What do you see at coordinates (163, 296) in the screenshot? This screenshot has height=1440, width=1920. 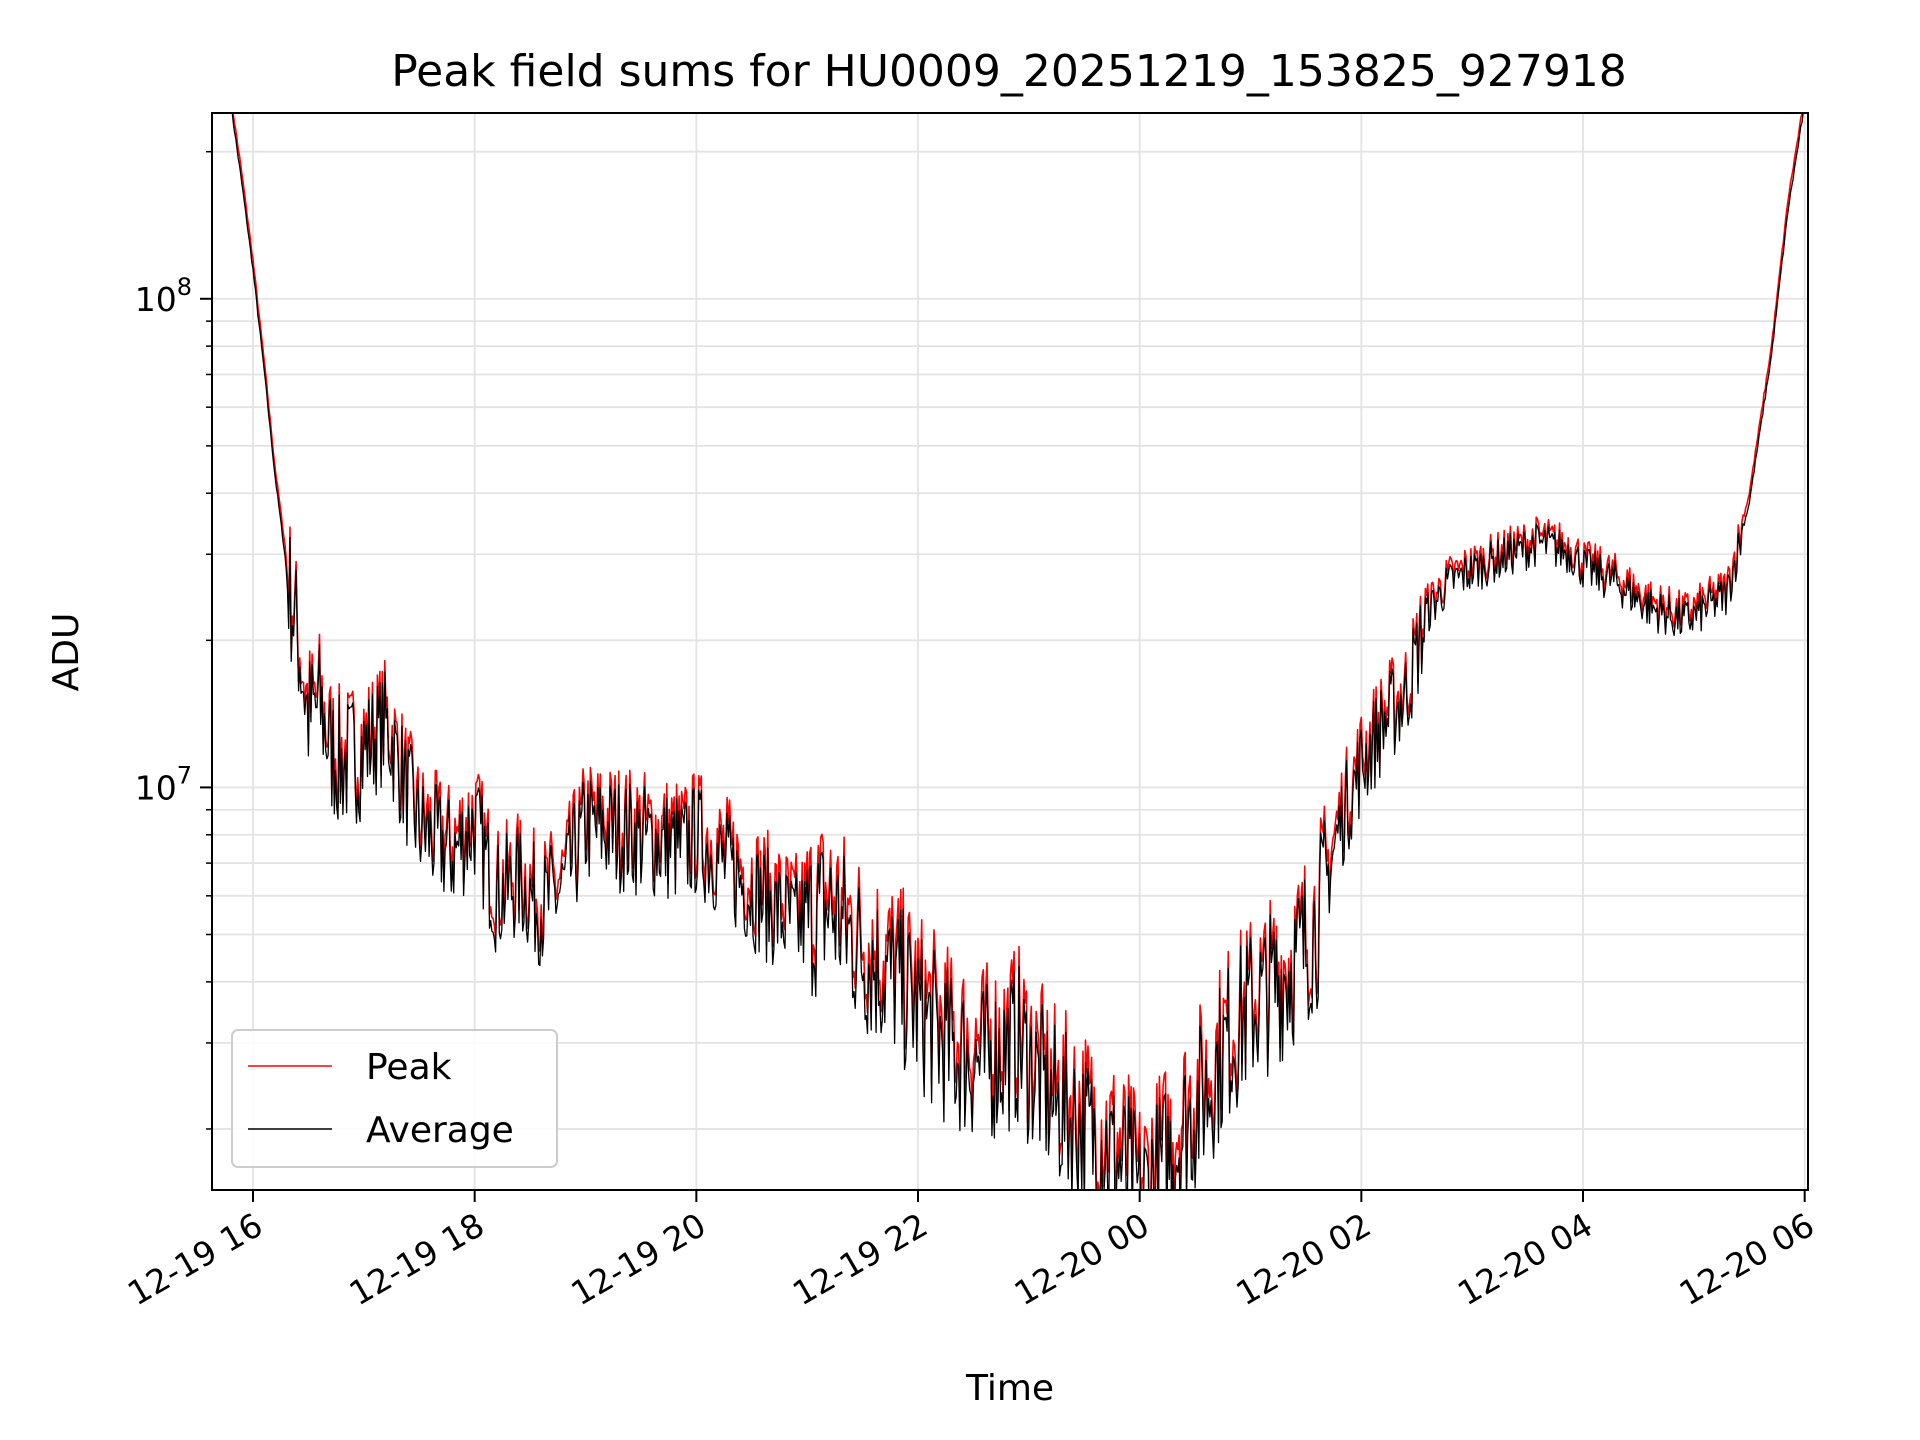 I see `y-tick-label: 10⁸` at bounding box center [163, 296].